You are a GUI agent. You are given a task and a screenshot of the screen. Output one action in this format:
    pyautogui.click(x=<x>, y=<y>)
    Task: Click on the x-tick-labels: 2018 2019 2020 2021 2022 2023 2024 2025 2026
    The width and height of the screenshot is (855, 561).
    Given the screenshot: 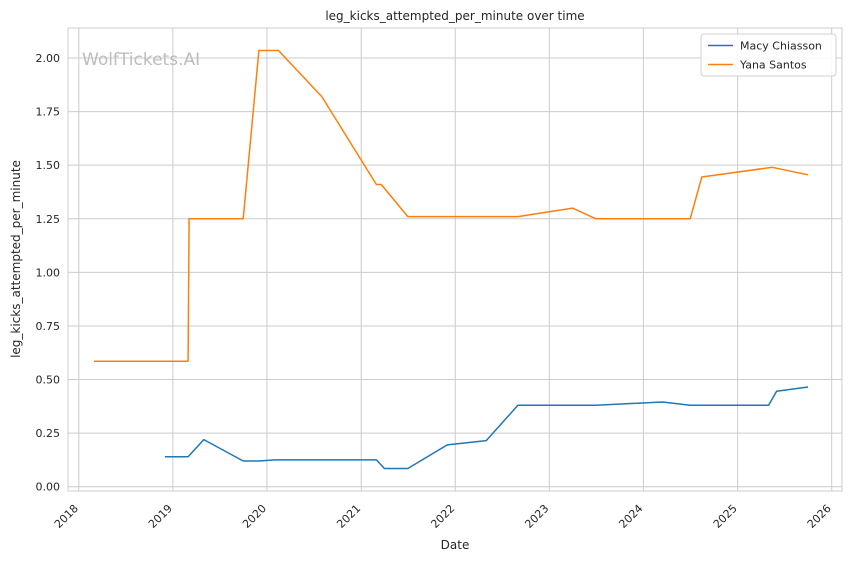 What is the action you would take?
    pyautogui.click(x=443, y=516)
    